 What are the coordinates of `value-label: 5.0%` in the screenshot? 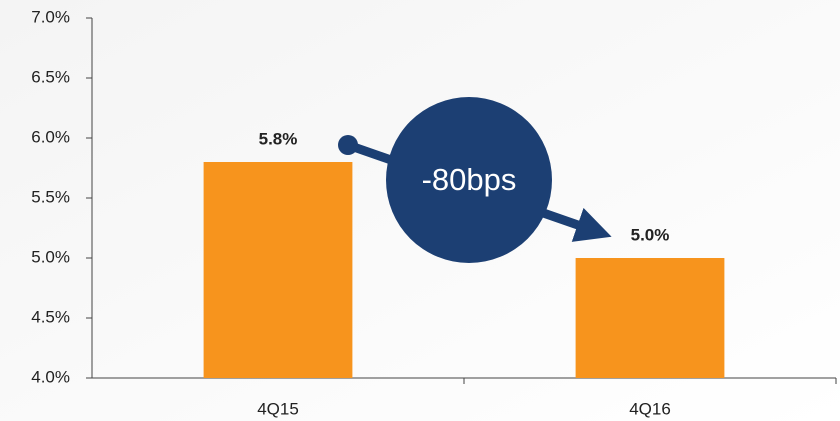 It's located at (650, 234).